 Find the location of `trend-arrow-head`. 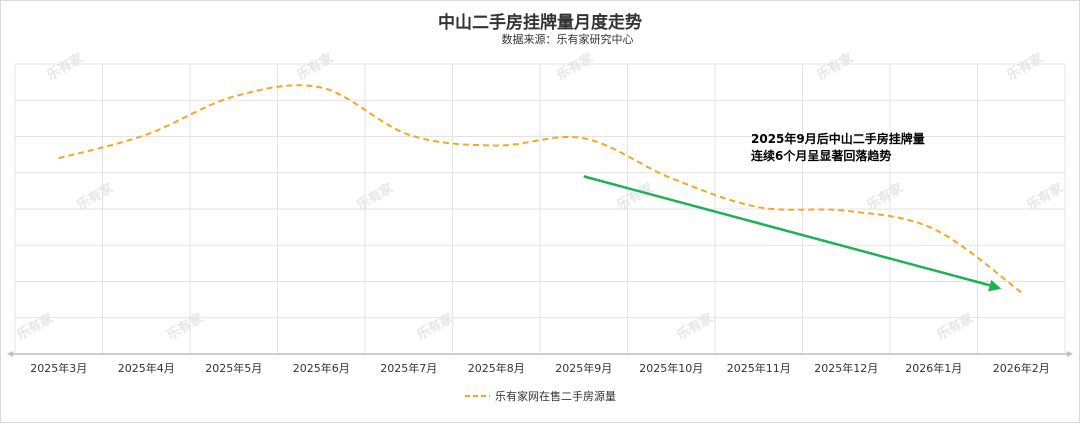

trend-arrow-head is located at coordinates (995, 285).